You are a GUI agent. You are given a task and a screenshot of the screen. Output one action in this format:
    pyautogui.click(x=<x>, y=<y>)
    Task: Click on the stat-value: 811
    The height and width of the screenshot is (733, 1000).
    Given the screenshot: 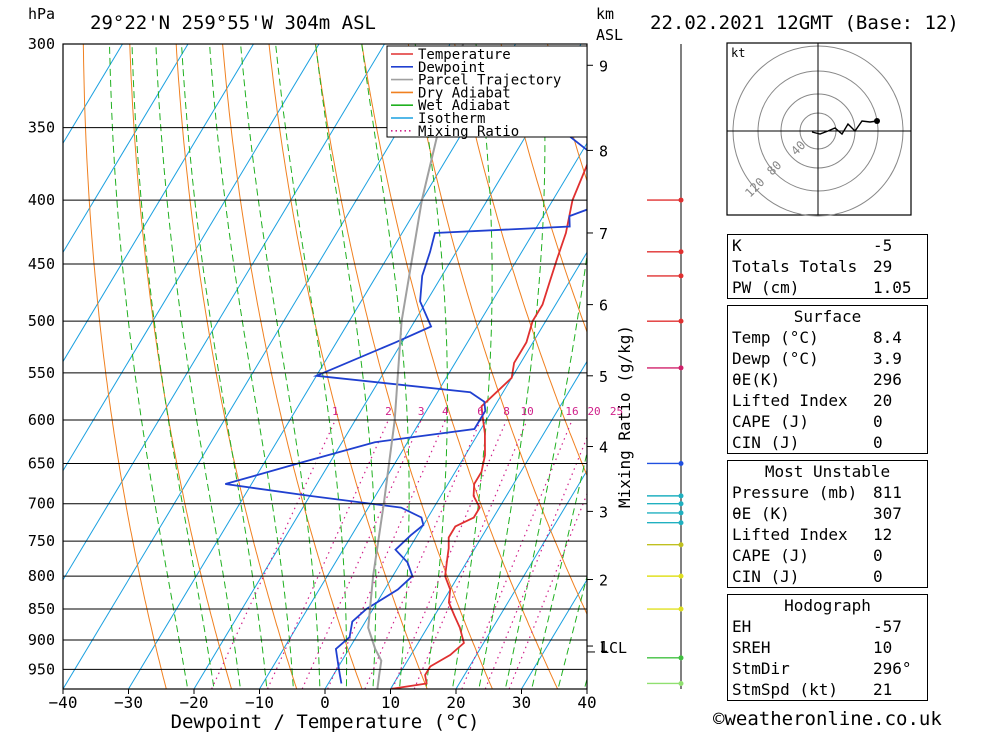 What is the action you would take?
    pyautogui.click(x=887, y=492)
    